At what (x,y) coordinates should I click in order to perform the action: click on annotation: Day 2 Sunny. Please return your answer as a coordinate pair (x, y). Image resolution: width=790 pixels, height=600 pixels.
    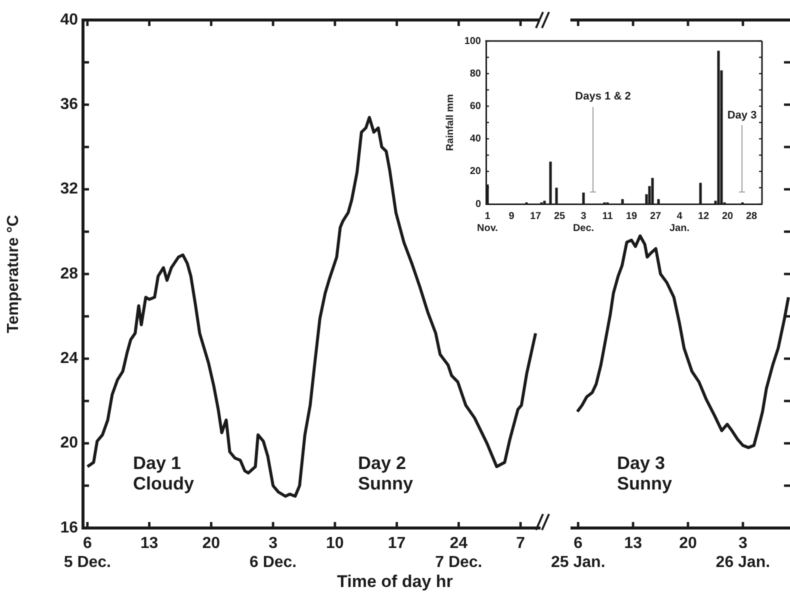
    Looking at the image, I should click on (386, 473).